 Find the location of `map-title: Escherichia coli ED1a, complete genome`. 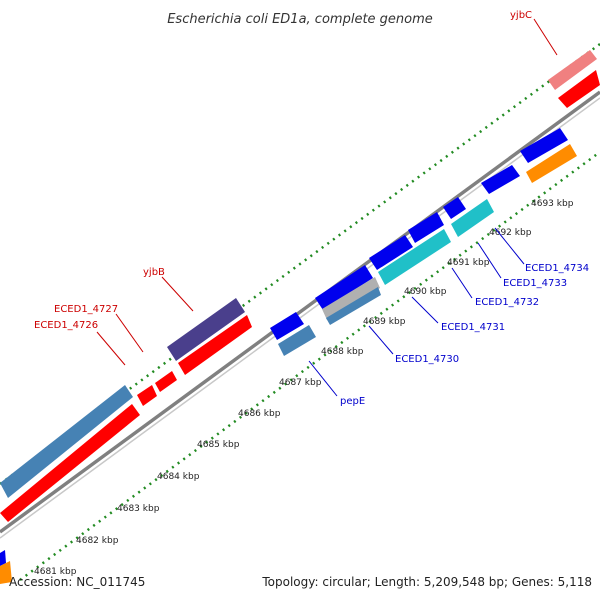

map-title: Escherichia coli ED1a, complete genome is located at coordinates (300, 19).